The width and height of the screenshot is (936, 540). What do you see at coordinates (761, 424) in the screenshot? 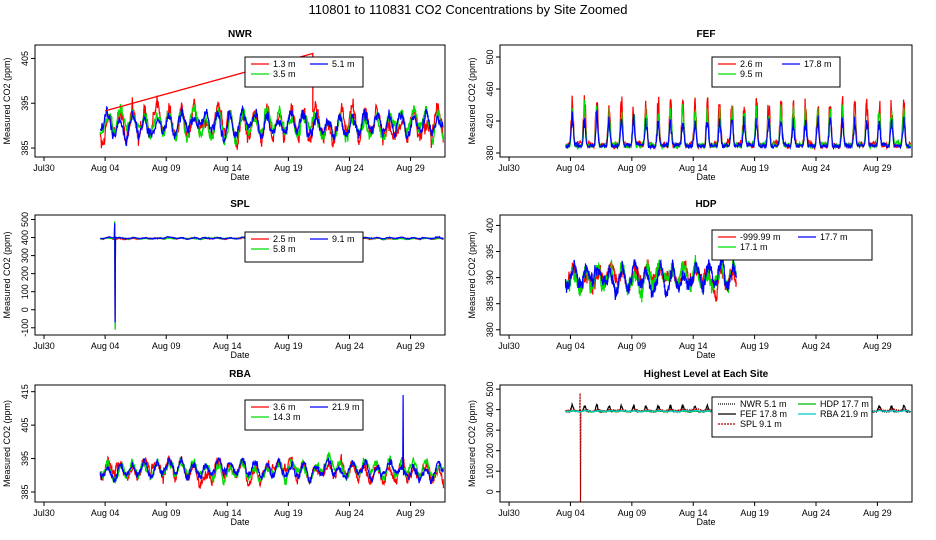
I see `legend-label-spl: SPL 9.1 m` at bounding box center [761, 424].